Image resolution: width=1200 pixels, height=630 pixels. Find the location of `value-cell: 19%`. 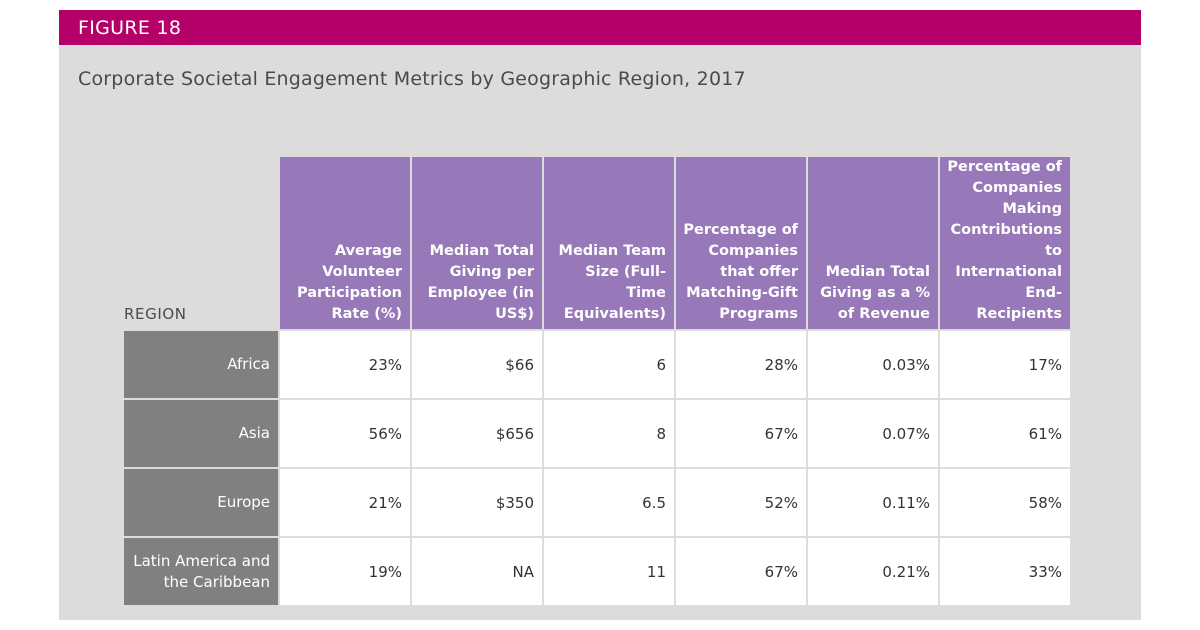

value-cell: 19% is located at coordinates (345, 571).